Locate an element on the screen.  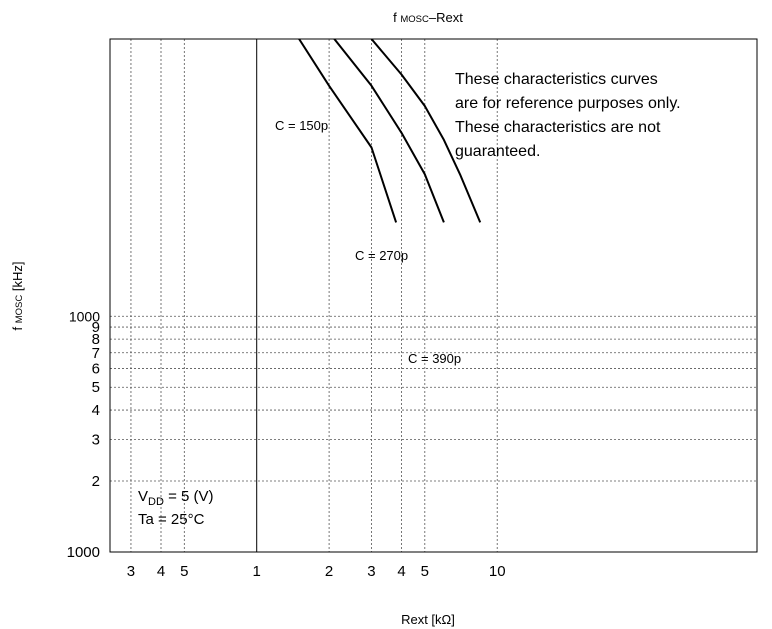
chart-title: f MOSC–Rext is located at coordinates (428, 17).